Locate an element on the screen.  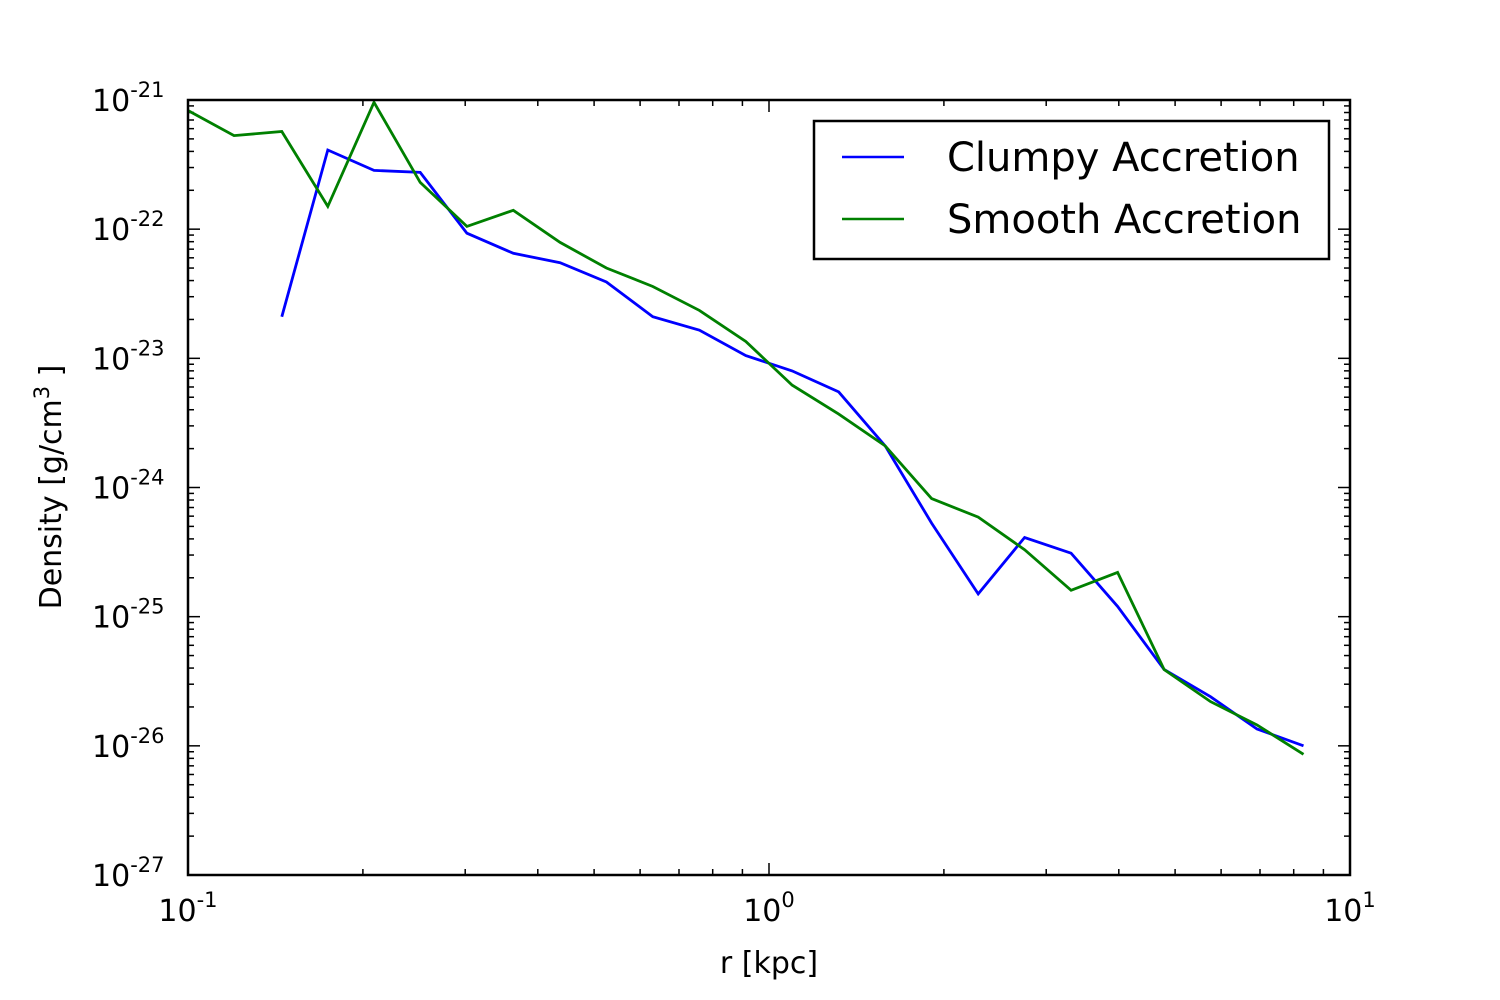
y-axis-label: Density [g/cm3 ] is located at coordinates (49, 487).